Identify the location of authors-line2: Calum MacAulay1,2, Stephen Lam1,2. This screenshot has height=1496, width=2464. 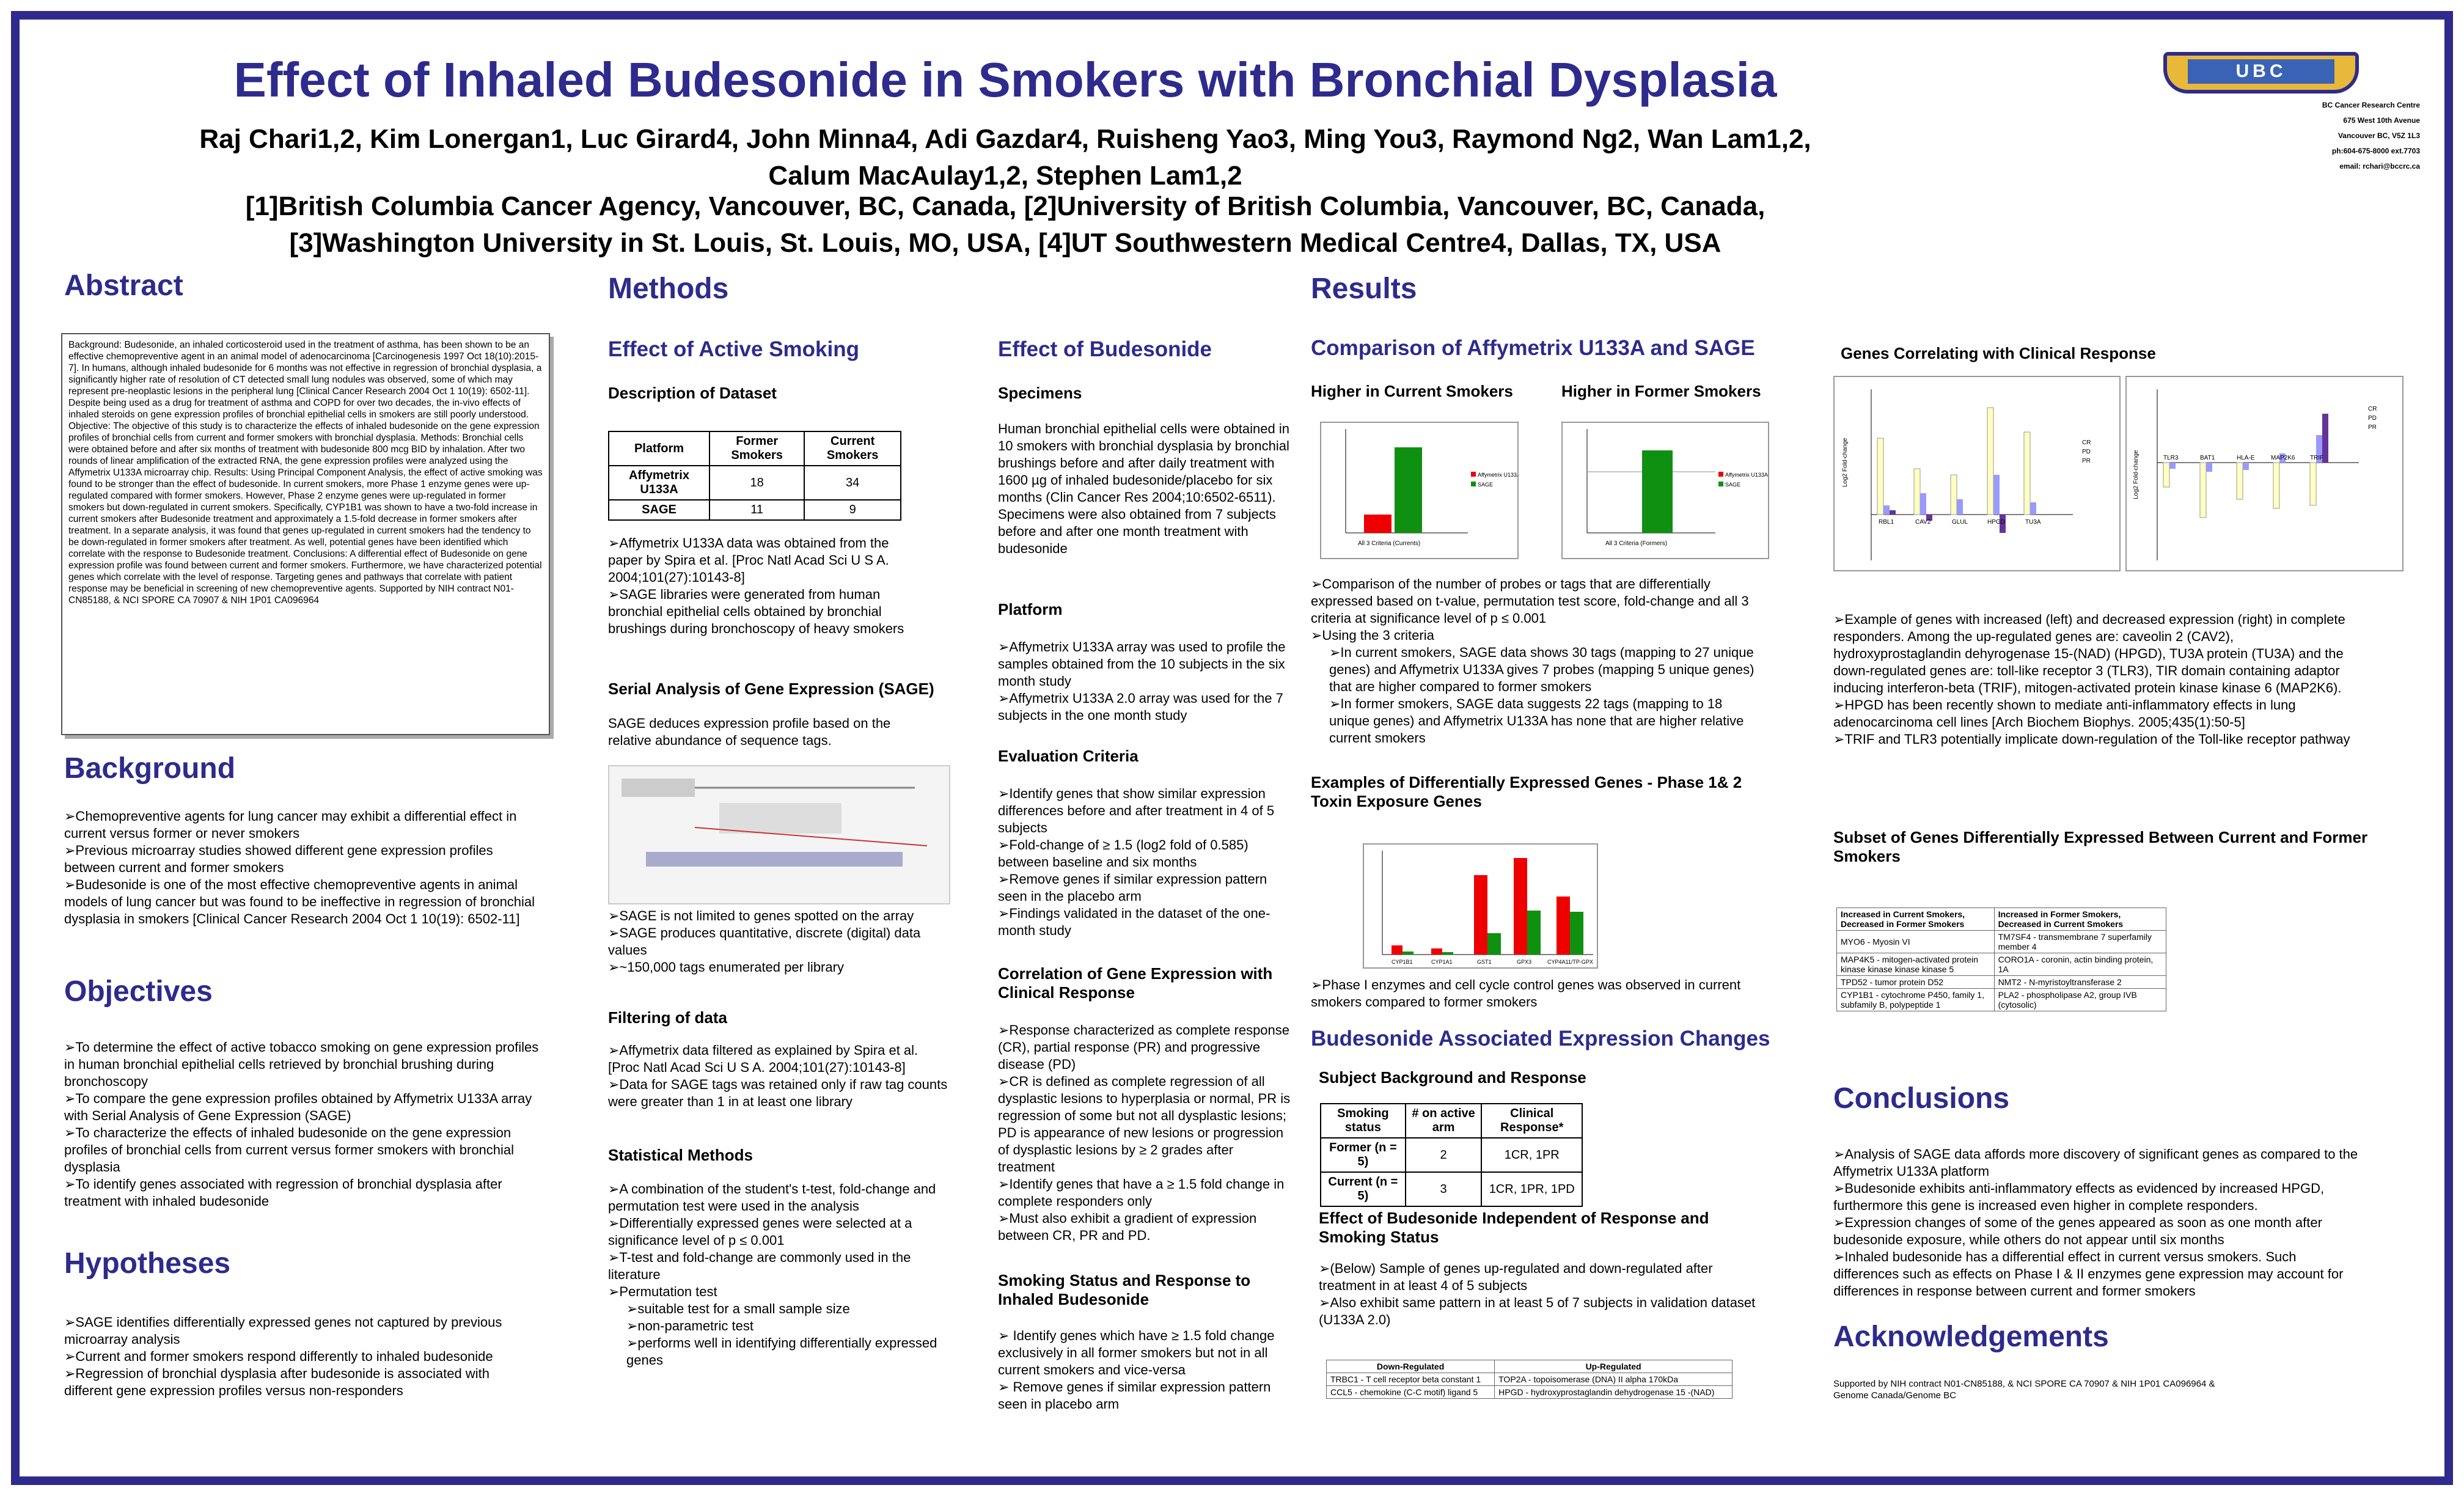
(1005, 176).